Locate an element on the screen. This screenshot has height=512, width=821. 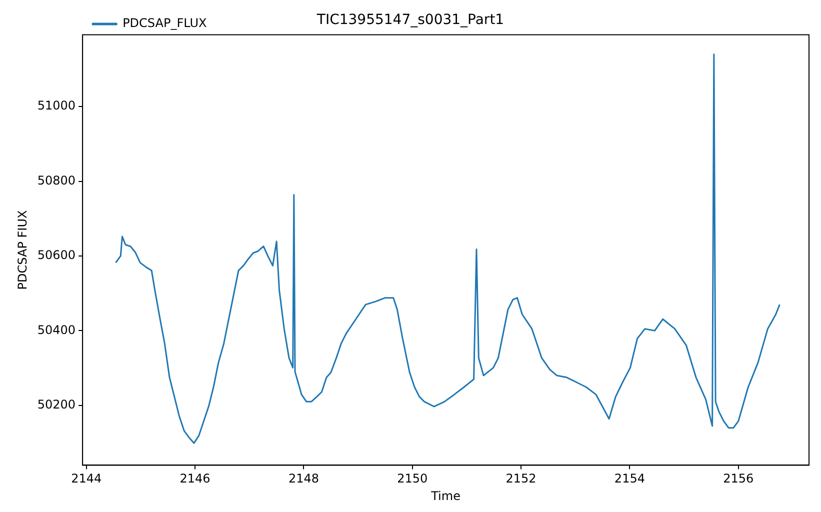
y-axis-title: PDCSAP FIUX is located at coordinates (22, 250).